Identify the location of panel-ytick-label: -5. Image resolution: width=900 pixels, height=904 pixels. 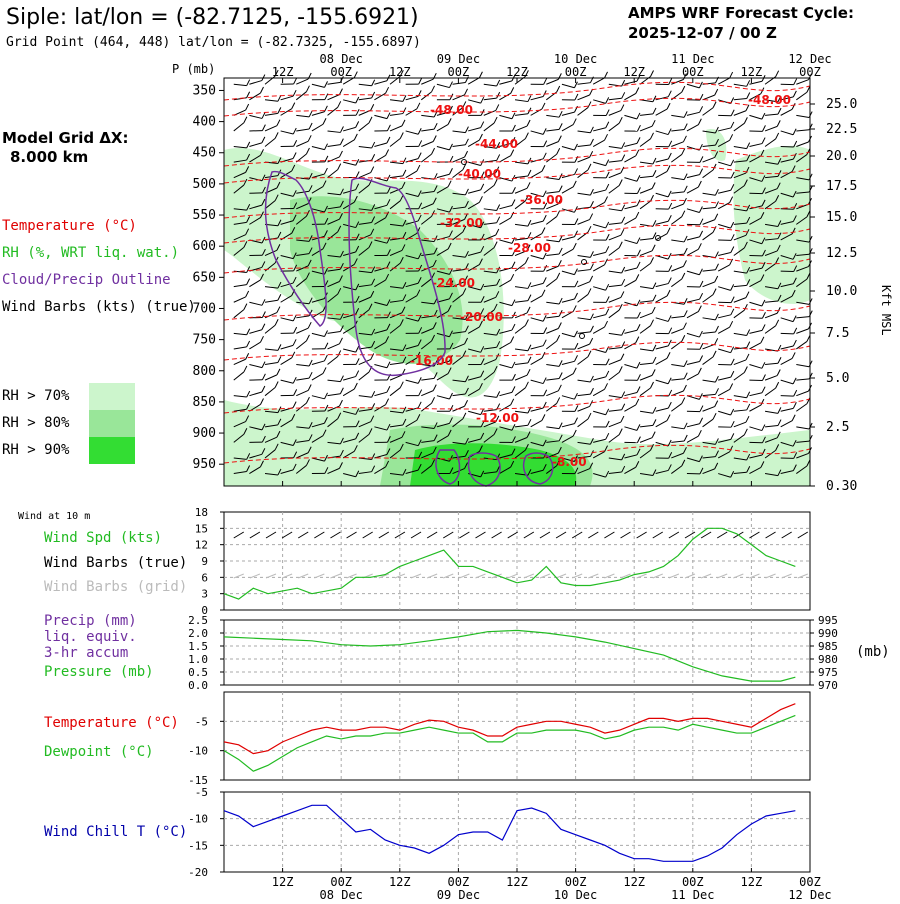
(201, 792).